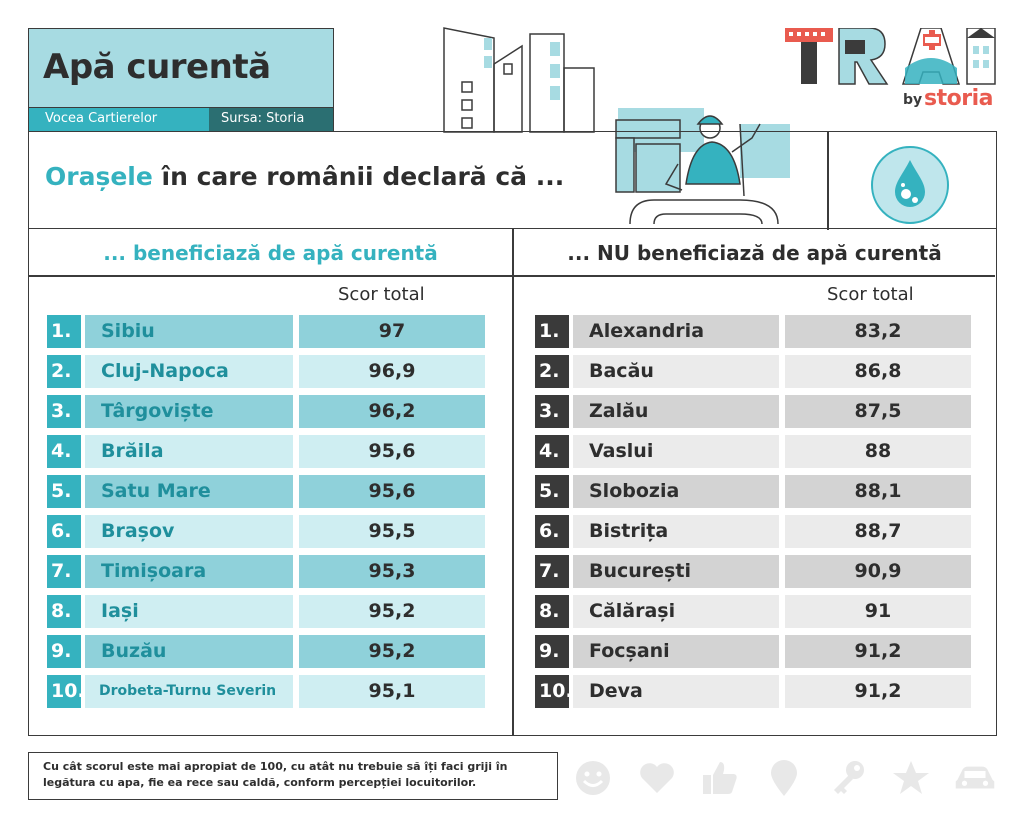  Describe the element at coordinates (392, 571) in the screenshot. I see `score-value: 95,3` at that location.